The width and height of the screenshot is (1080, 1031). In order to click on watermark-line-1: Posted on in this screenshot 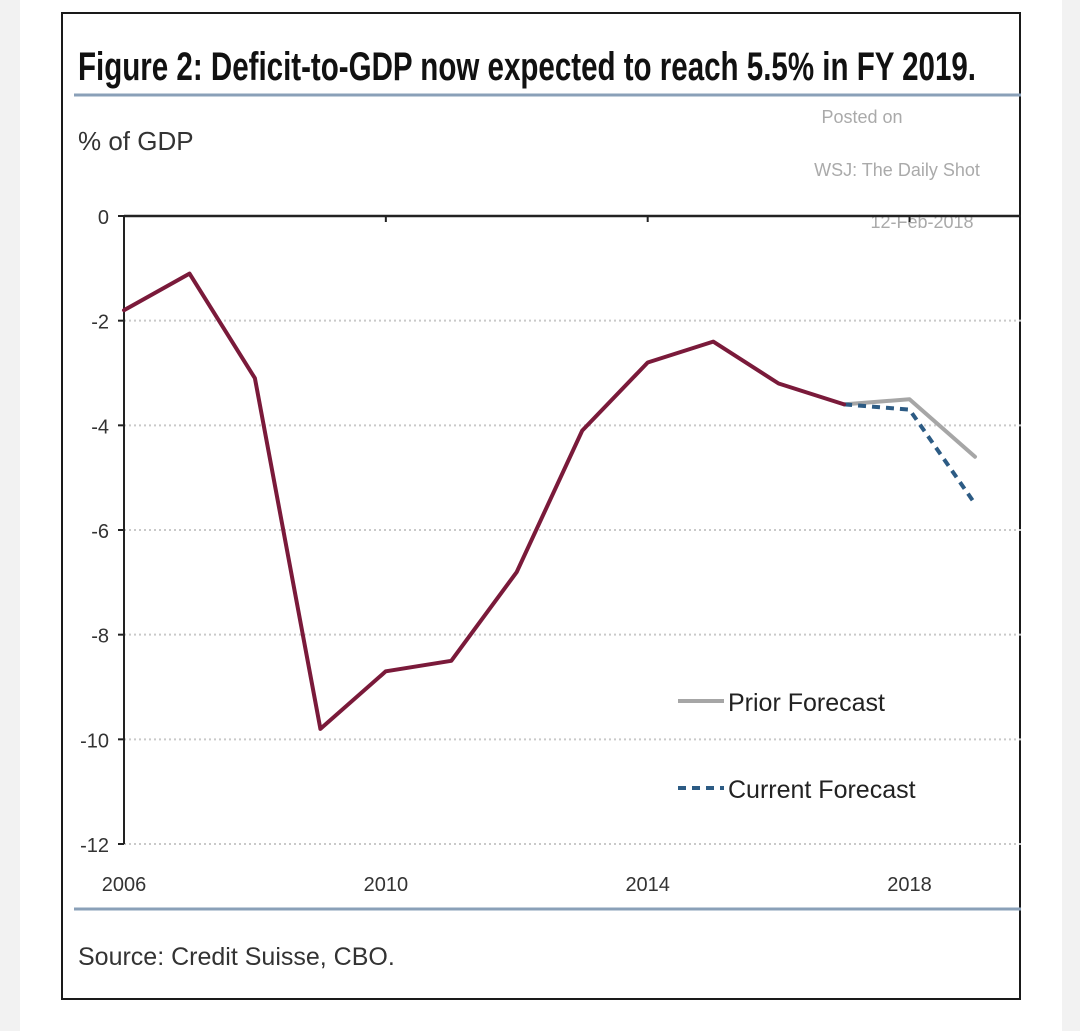, I will do `click(861, 117)`.